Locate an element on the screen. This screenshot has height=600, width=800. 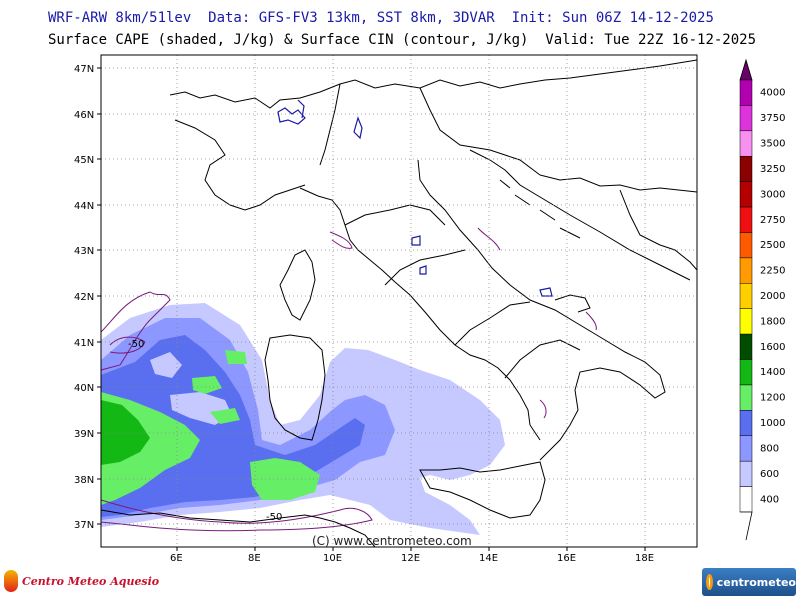
colorbar-label: 1400 is located at coordinates (772, 372).